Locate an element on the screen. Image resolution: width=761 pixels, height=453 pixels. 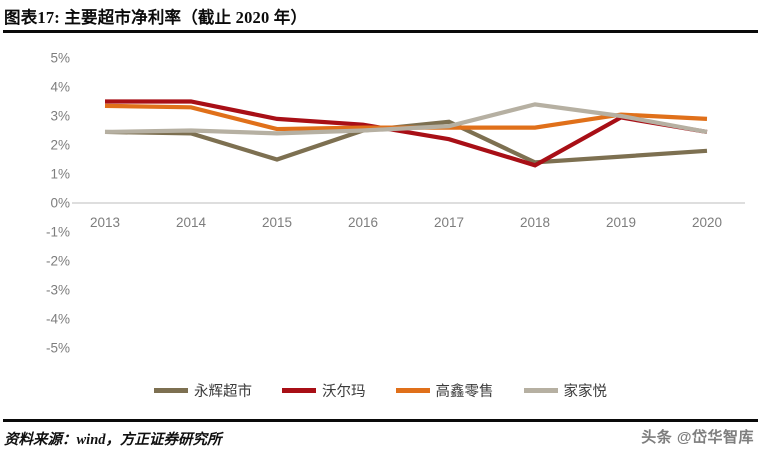
y-axis-tick: 0% is located at coordinates (60, 203).